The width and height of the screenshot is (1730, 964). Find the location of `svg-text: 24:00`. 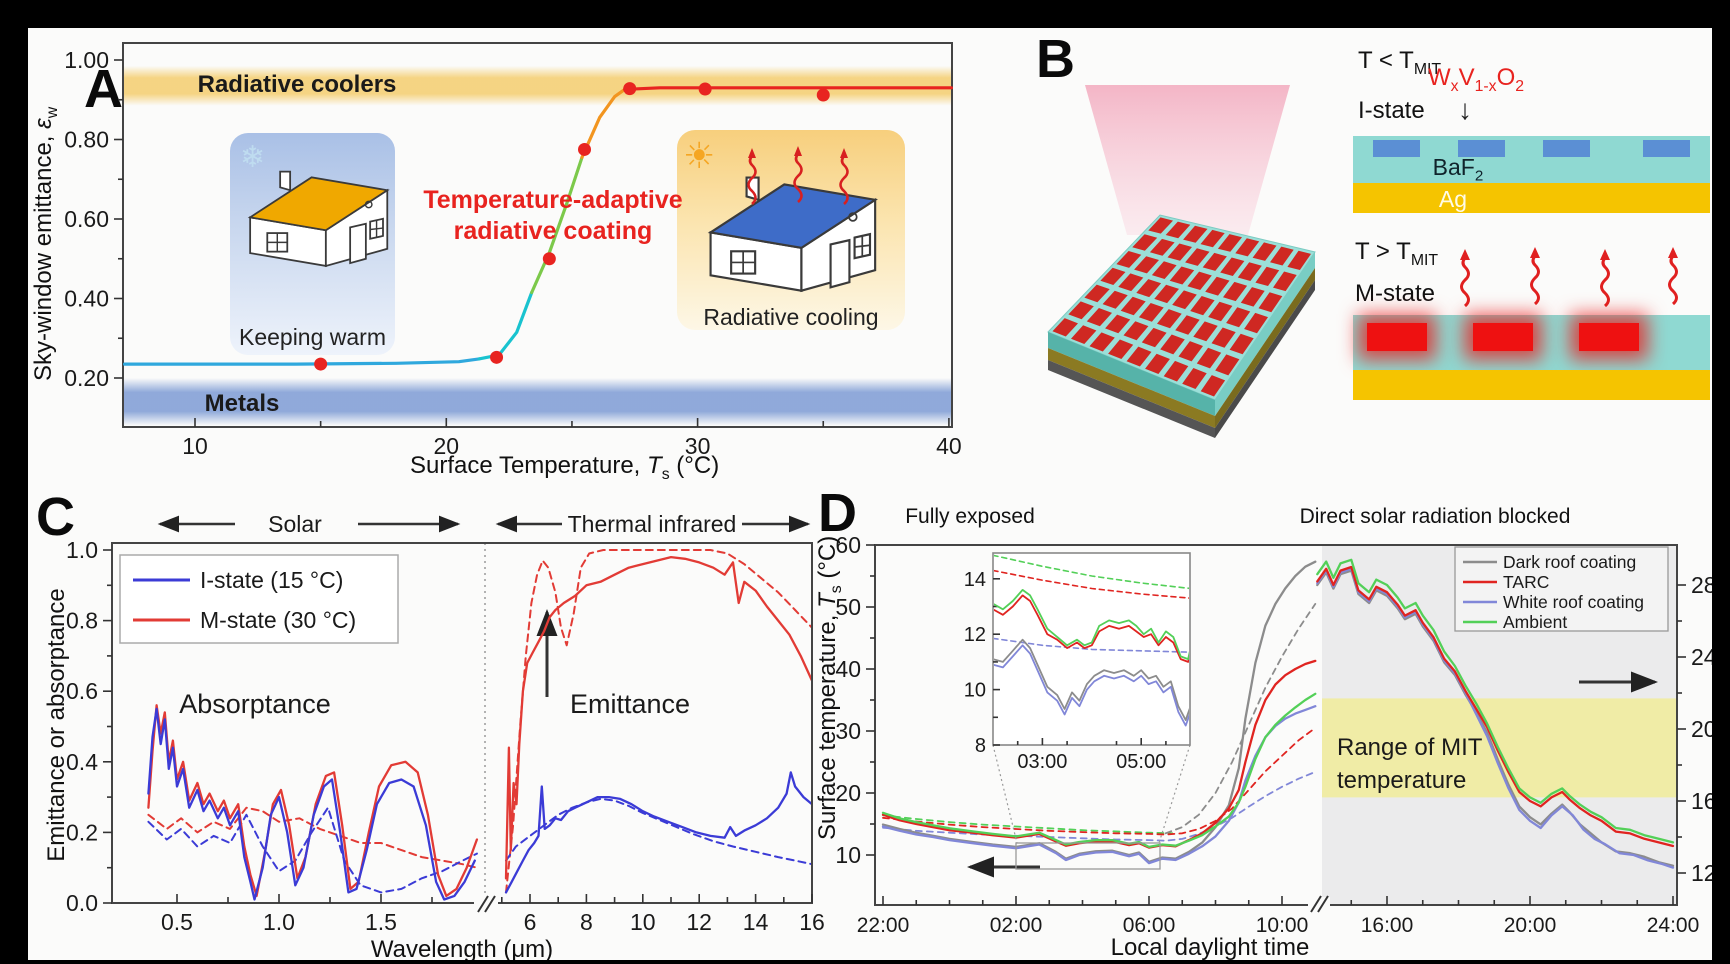

svg-text: 24:00 is located at coordinates (1673, 925).